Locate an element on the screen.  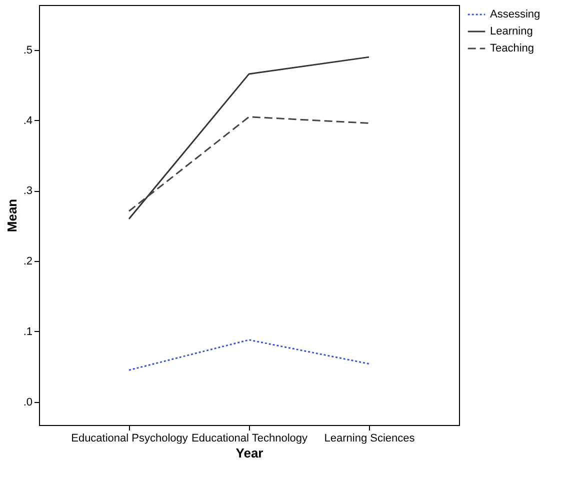
x-tick-label: Educational Technology is located at coordinates (250, 438).